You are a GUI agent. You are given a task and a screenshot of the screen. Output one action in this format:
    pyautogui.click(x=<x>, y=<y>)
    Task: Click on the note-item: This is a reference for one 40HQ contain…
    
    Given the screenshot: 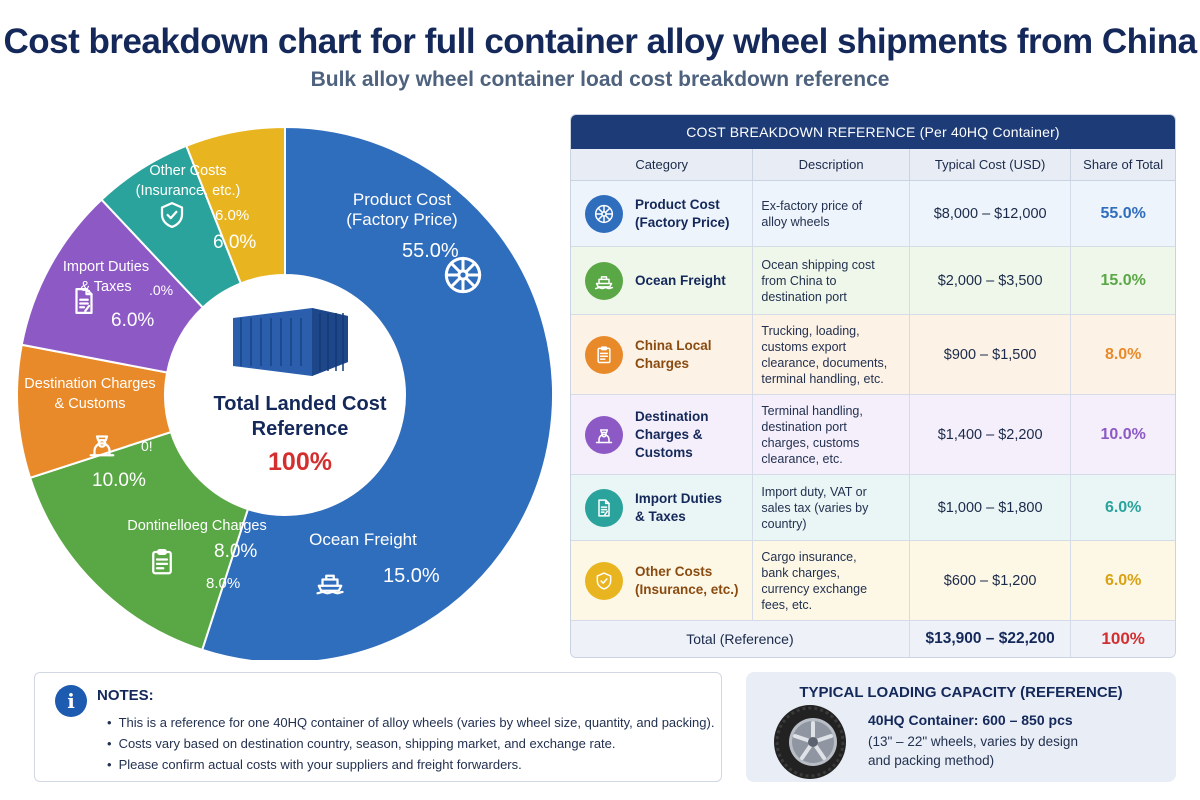 What is the action you would take?
    pyautogui.click(x=411, y=722)
    